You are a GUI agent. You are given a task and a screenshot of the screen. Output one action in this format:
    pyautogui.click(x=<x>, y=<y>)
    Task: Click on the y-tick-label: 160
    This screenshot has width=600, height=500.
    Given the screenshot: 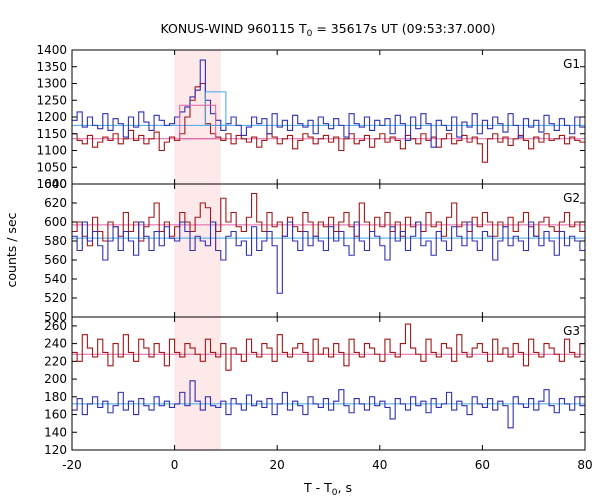 What is the action you would take?
    pyautogui.click(x=55, y=415)
    